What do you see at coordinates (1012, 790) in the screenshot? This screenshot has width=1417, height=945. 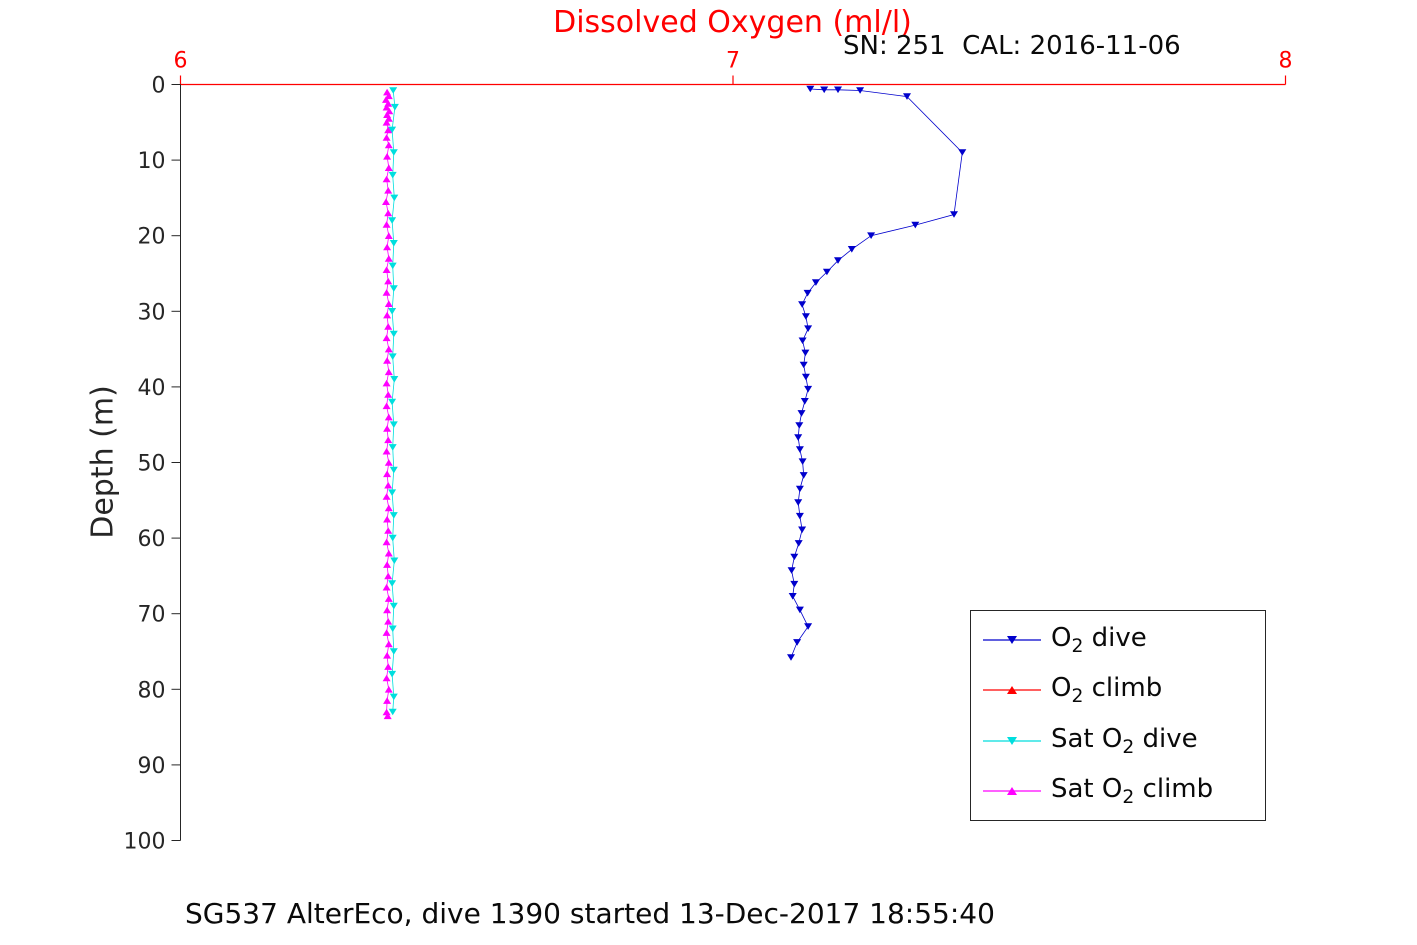 I see `legend-sample-sat-o2-climb` at bounding box center [1012, 790].